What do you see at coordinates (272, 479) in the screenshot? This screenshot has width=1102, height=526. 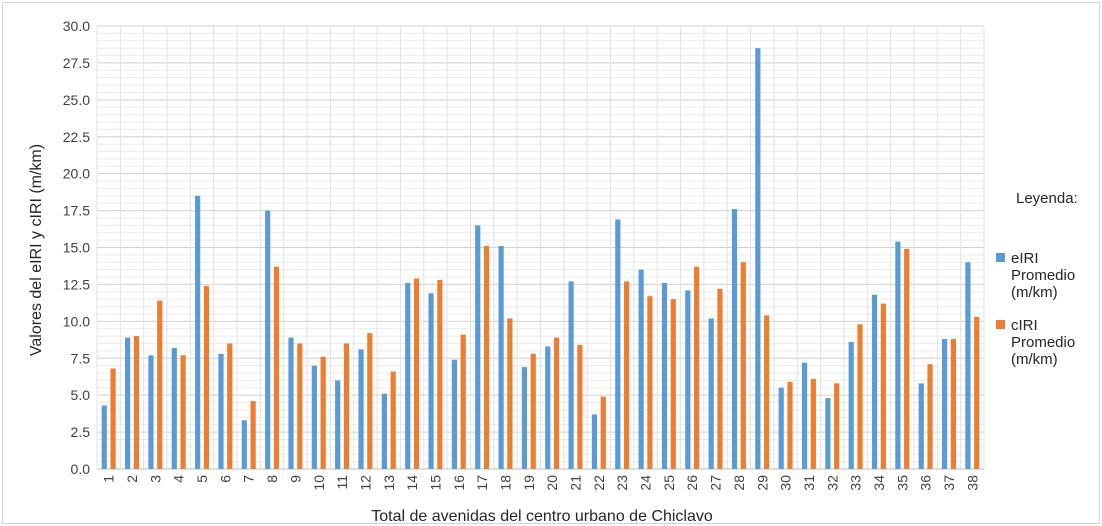 I see `x-tick-label: 8` at bounding box center [272, 479].